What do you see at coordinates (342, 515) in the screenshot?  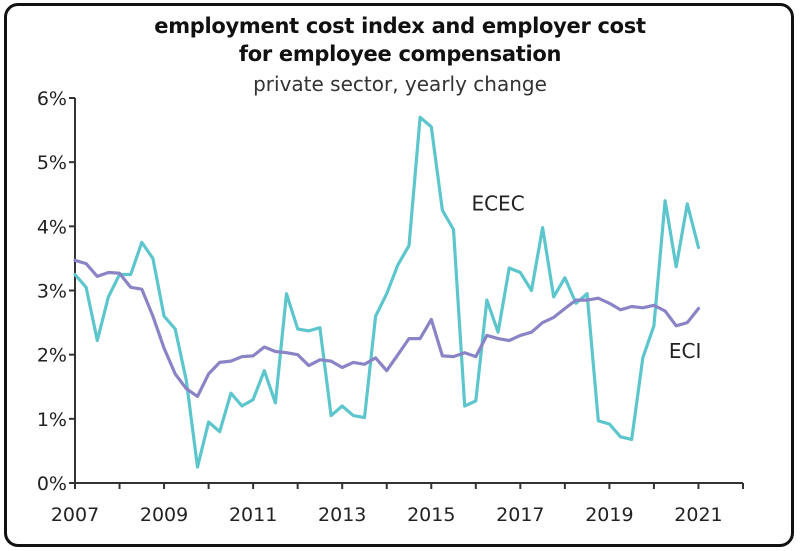 I see `x-tick-label: 2013` at bounding box center [342, 515].